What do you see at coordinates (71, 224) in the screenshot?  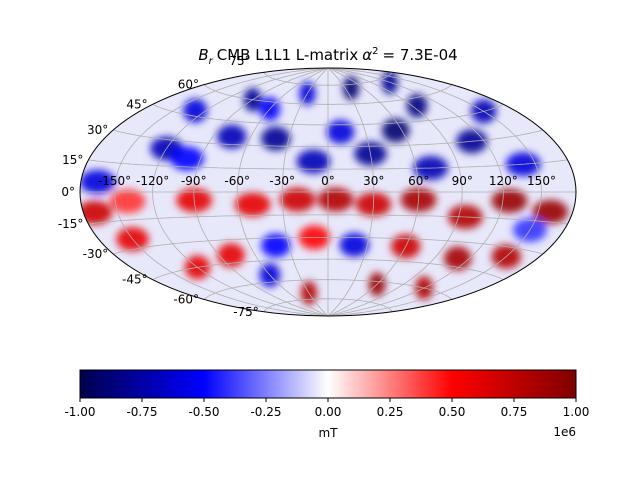 I see `lat-tick-label: -15°` at bounding box center [71, 224].